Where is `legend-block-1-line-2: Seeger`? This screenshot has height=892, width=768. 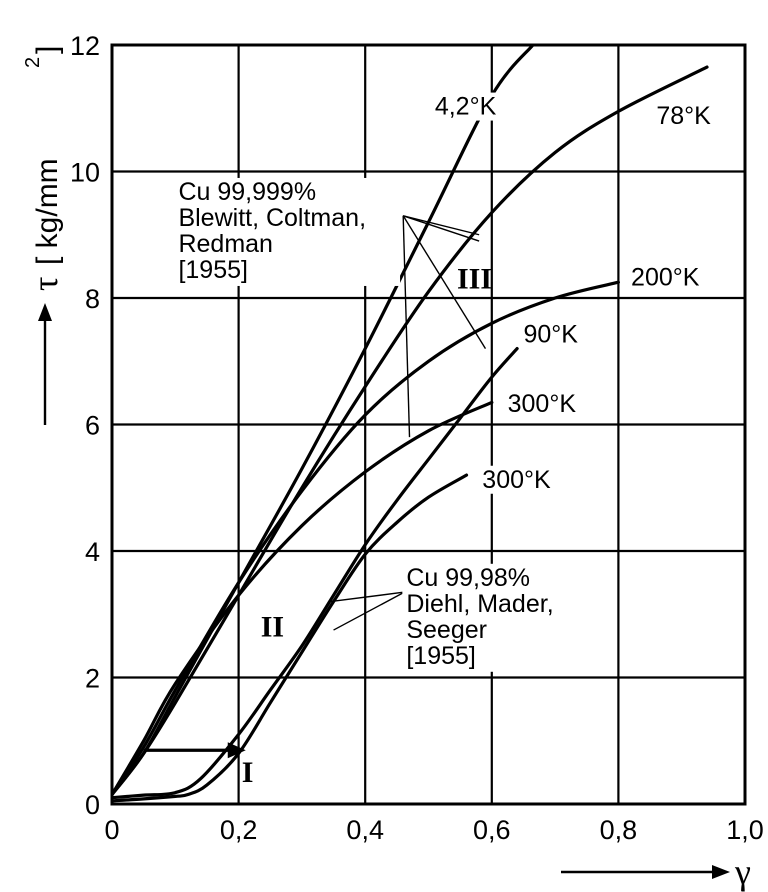
legend-block-1-line-2: Seeger is located at coordinates (446, 630).